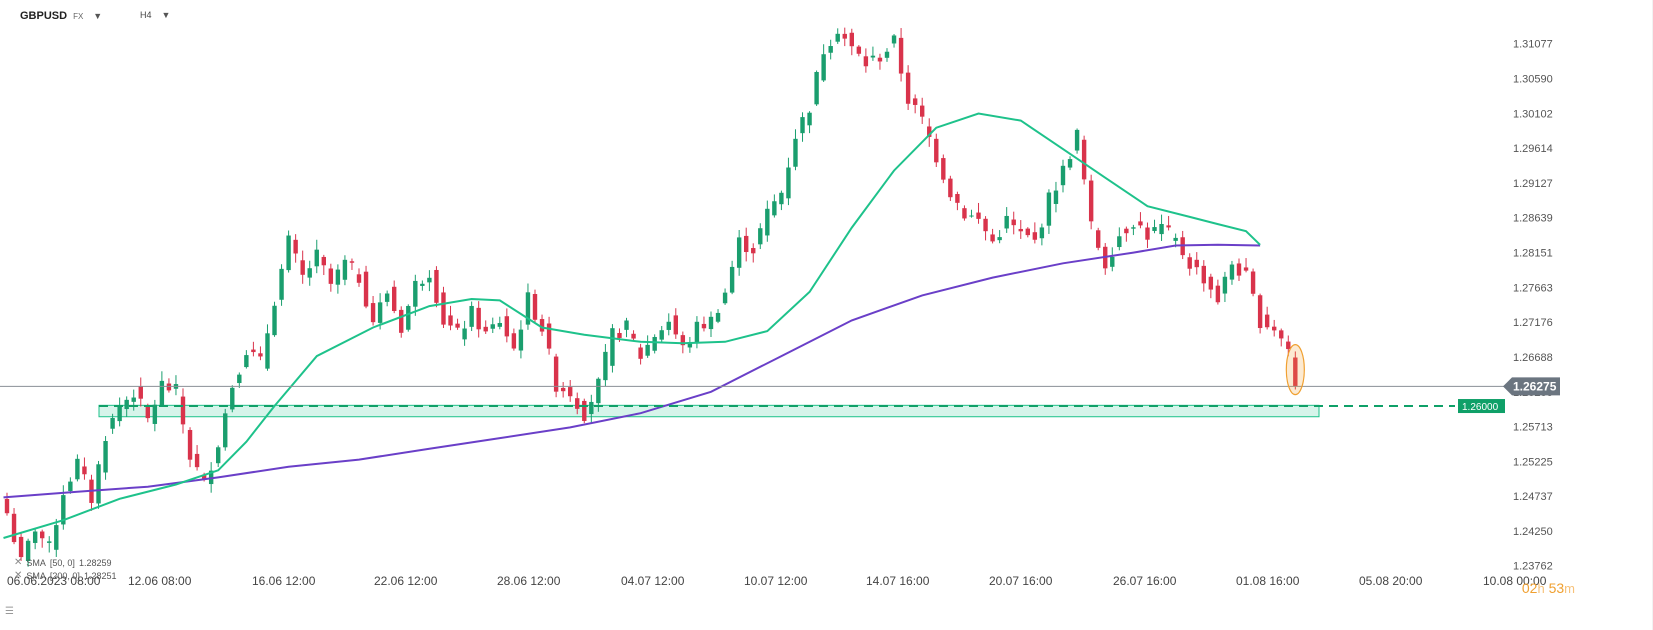 The width and height of the screenshot is (1653, 630). I want to click on indicator-legend-sma200: ✕ SMA [200, 0] 1.28251, so click(65, 575).